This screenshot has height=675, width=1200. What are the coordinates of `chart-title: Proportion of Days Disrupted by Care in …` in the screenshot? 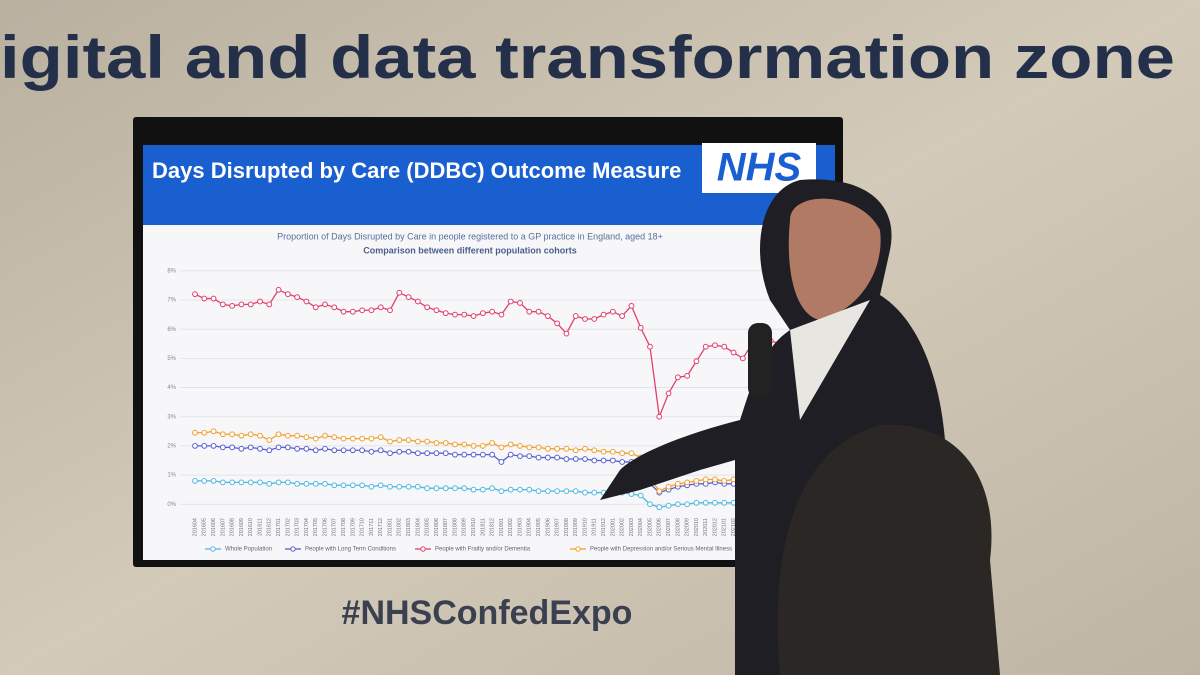 It's located at (470, 236).